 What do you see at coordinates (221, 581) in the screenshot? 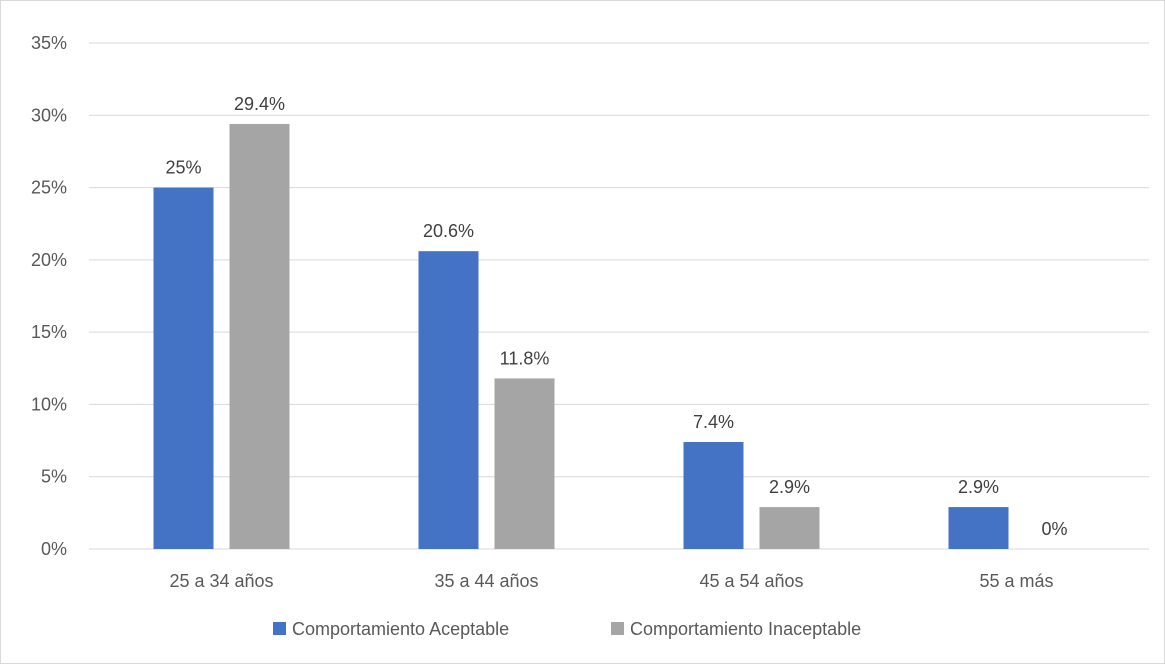
I see `x-category-label: 25 a 34 años` at bounding box center [221, 581].